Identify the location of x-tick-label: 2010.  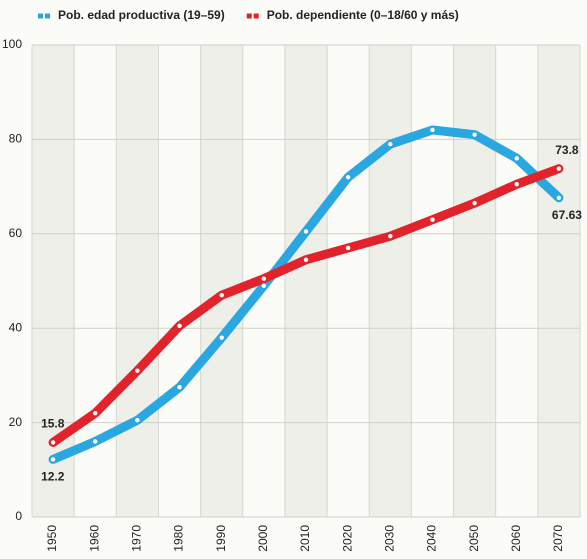
(305, 538).